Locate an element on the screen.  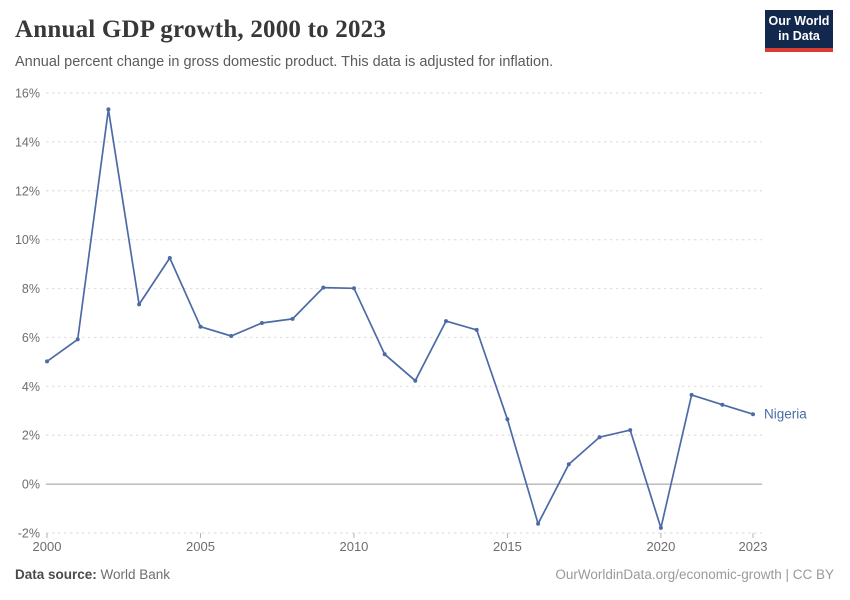
x-axis-tick-label: 2020 is located at coordinates (660, 546).